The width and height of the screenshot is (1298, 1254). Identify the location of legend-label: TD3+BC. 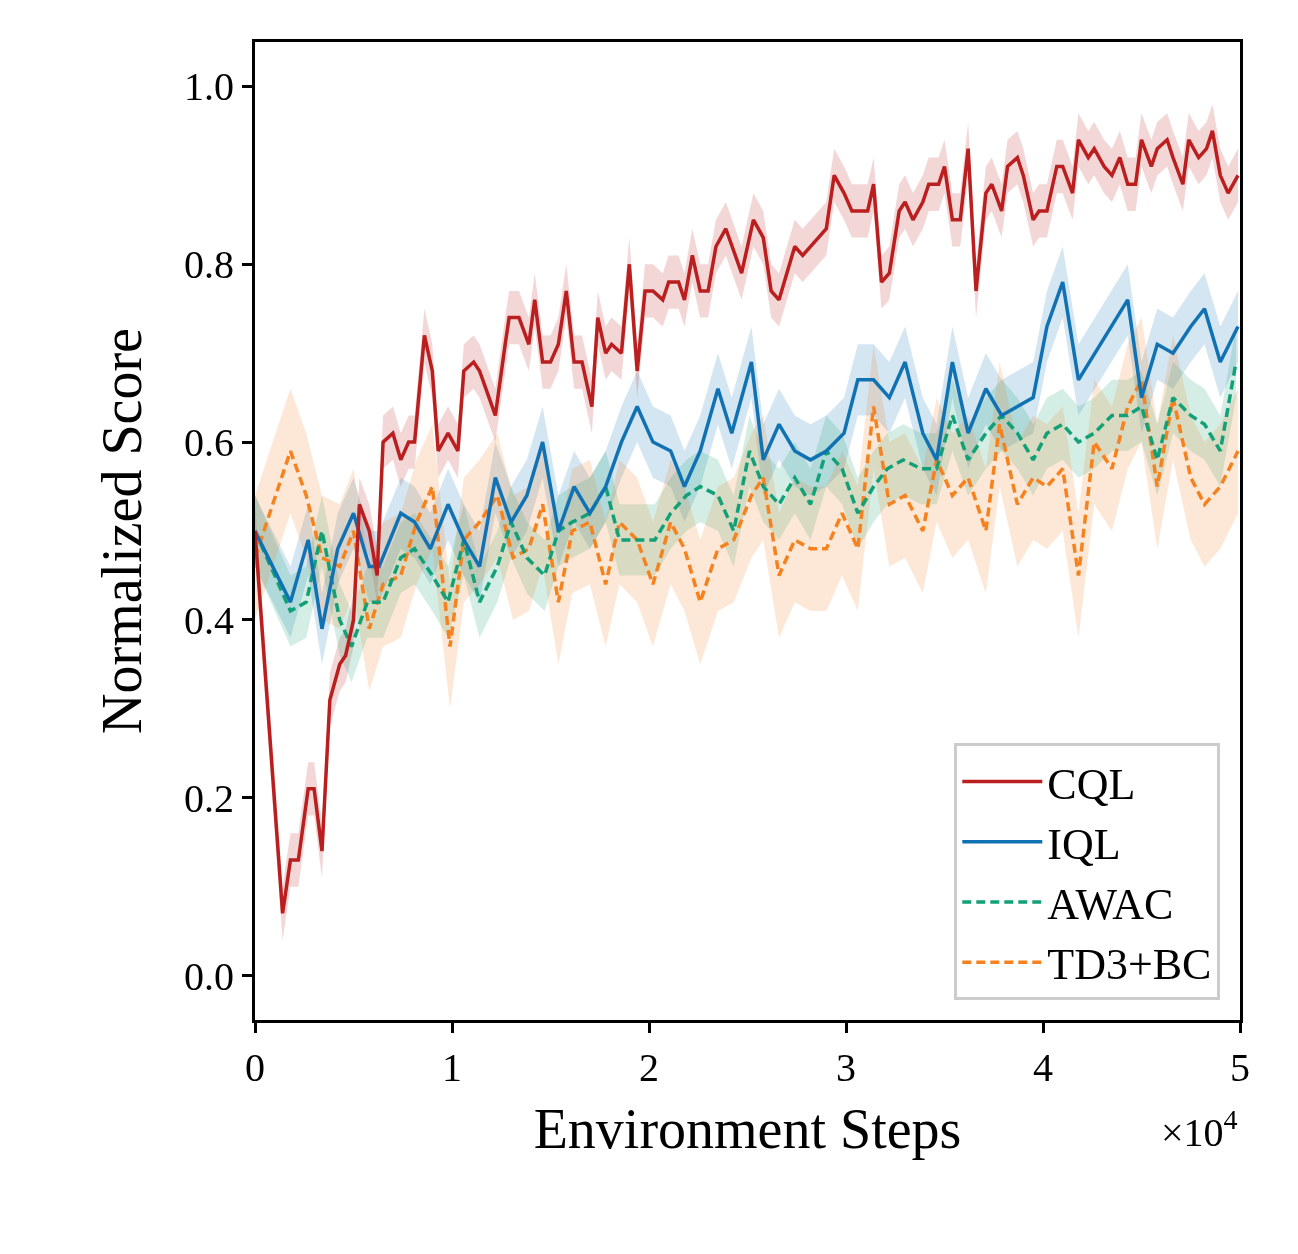
(1129, 965).